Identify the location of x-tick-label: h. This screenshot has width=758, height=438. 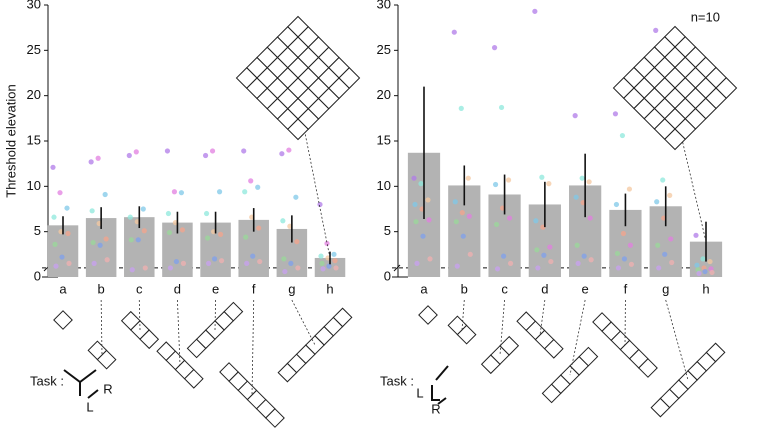
(329, 288).